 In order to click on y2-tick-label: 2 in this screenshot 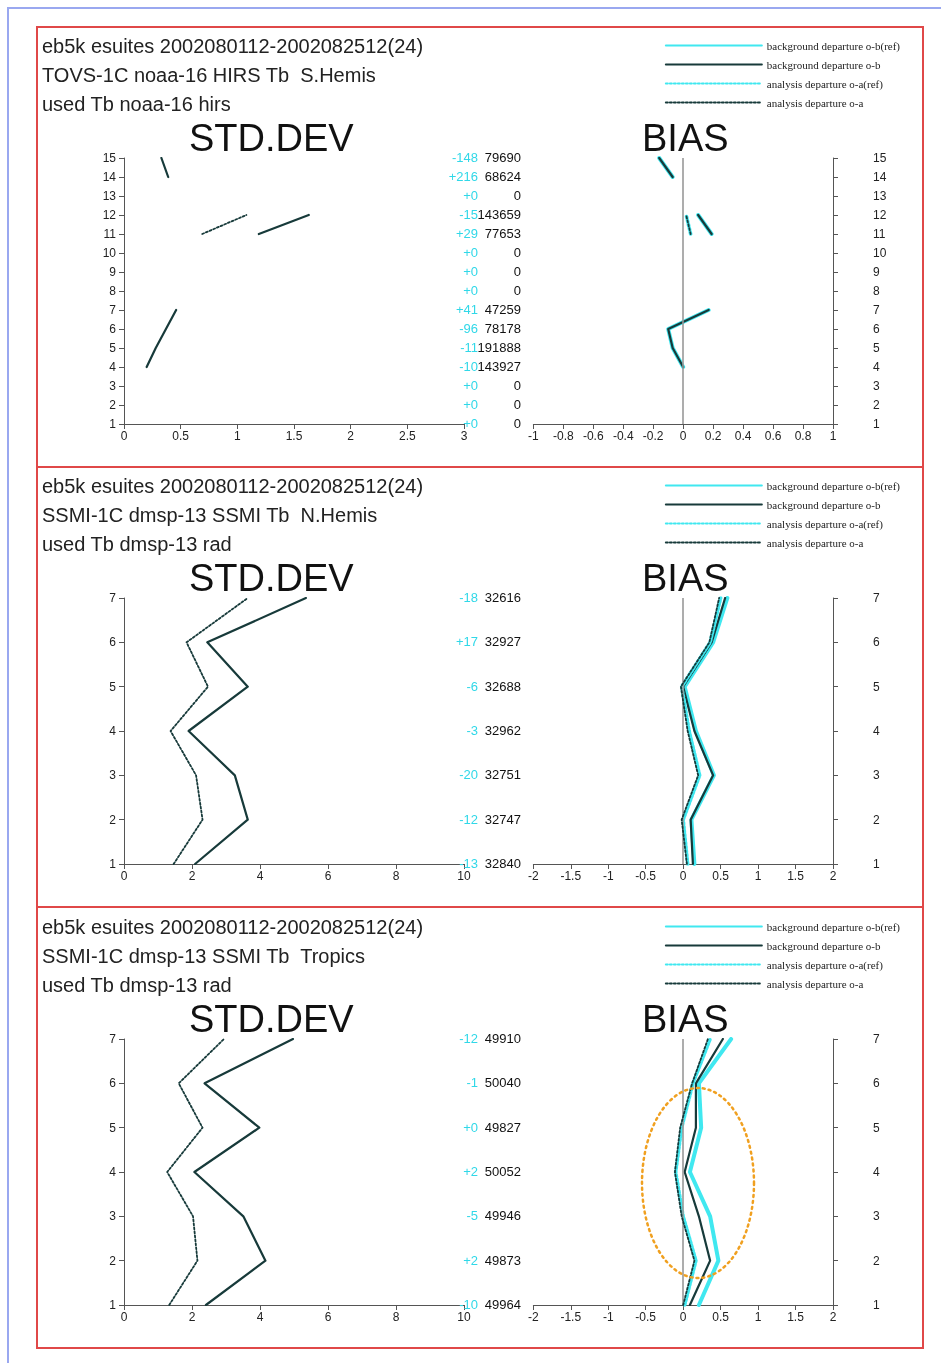, I will do `click(876, 1260)`.